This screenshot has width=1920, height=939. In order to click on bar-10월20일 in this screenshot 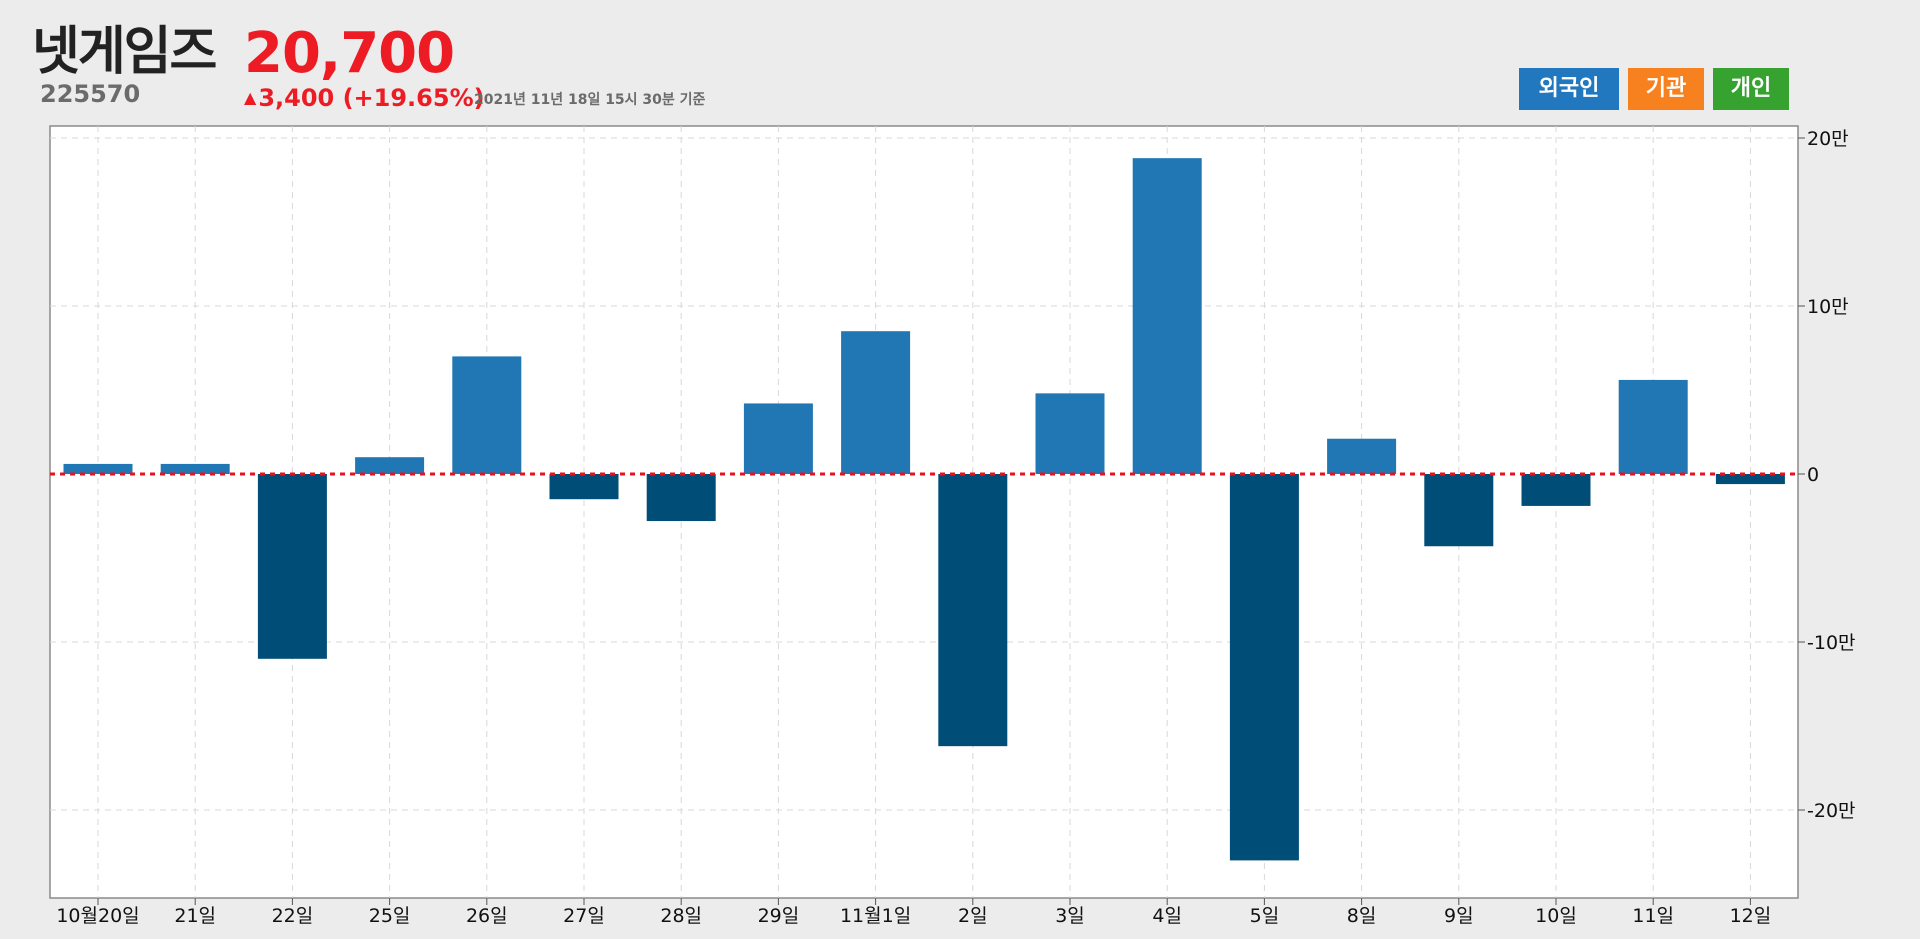, I will do `click(98, 468)`.